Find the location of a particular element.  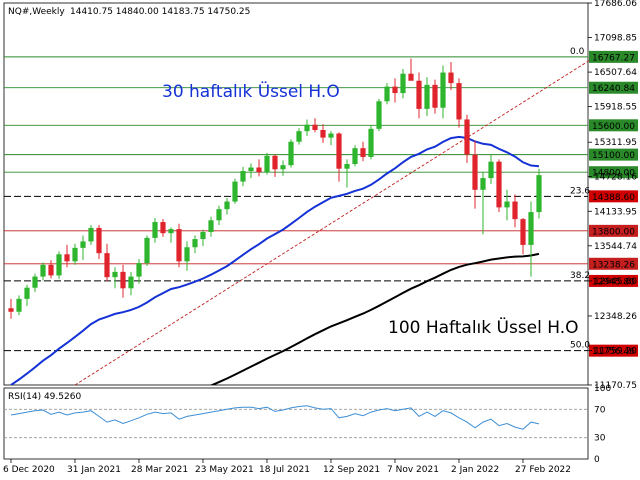

rsi-tick-label: 100 is located at coordinates (602, 389).